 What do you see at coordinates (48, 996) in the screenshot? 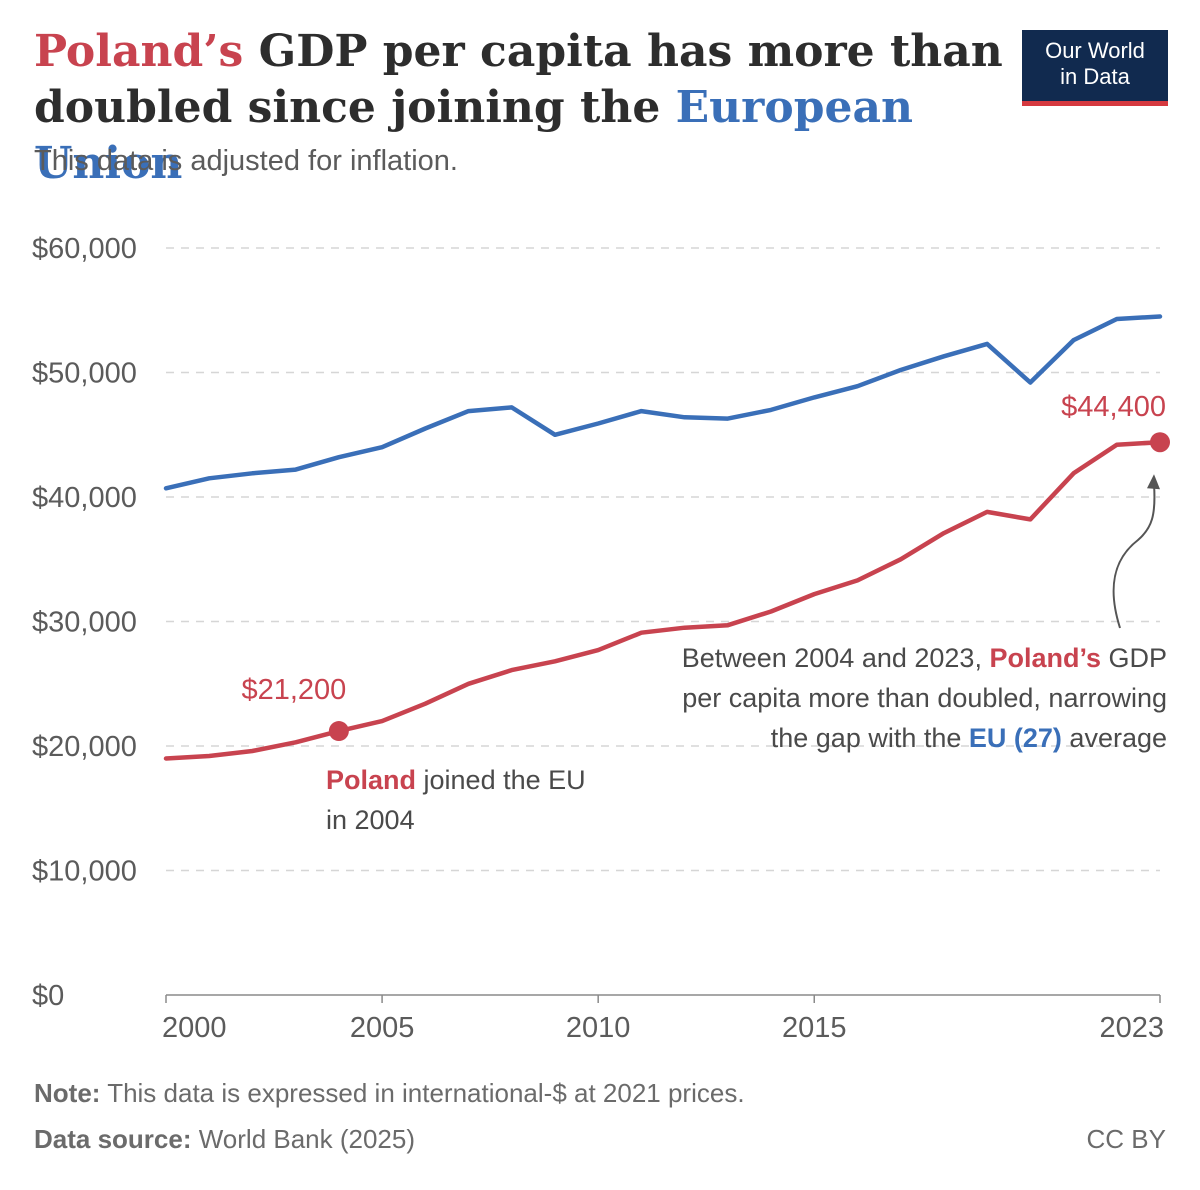
I see `y-tick-label: $0` at bounding box center [48, 996].